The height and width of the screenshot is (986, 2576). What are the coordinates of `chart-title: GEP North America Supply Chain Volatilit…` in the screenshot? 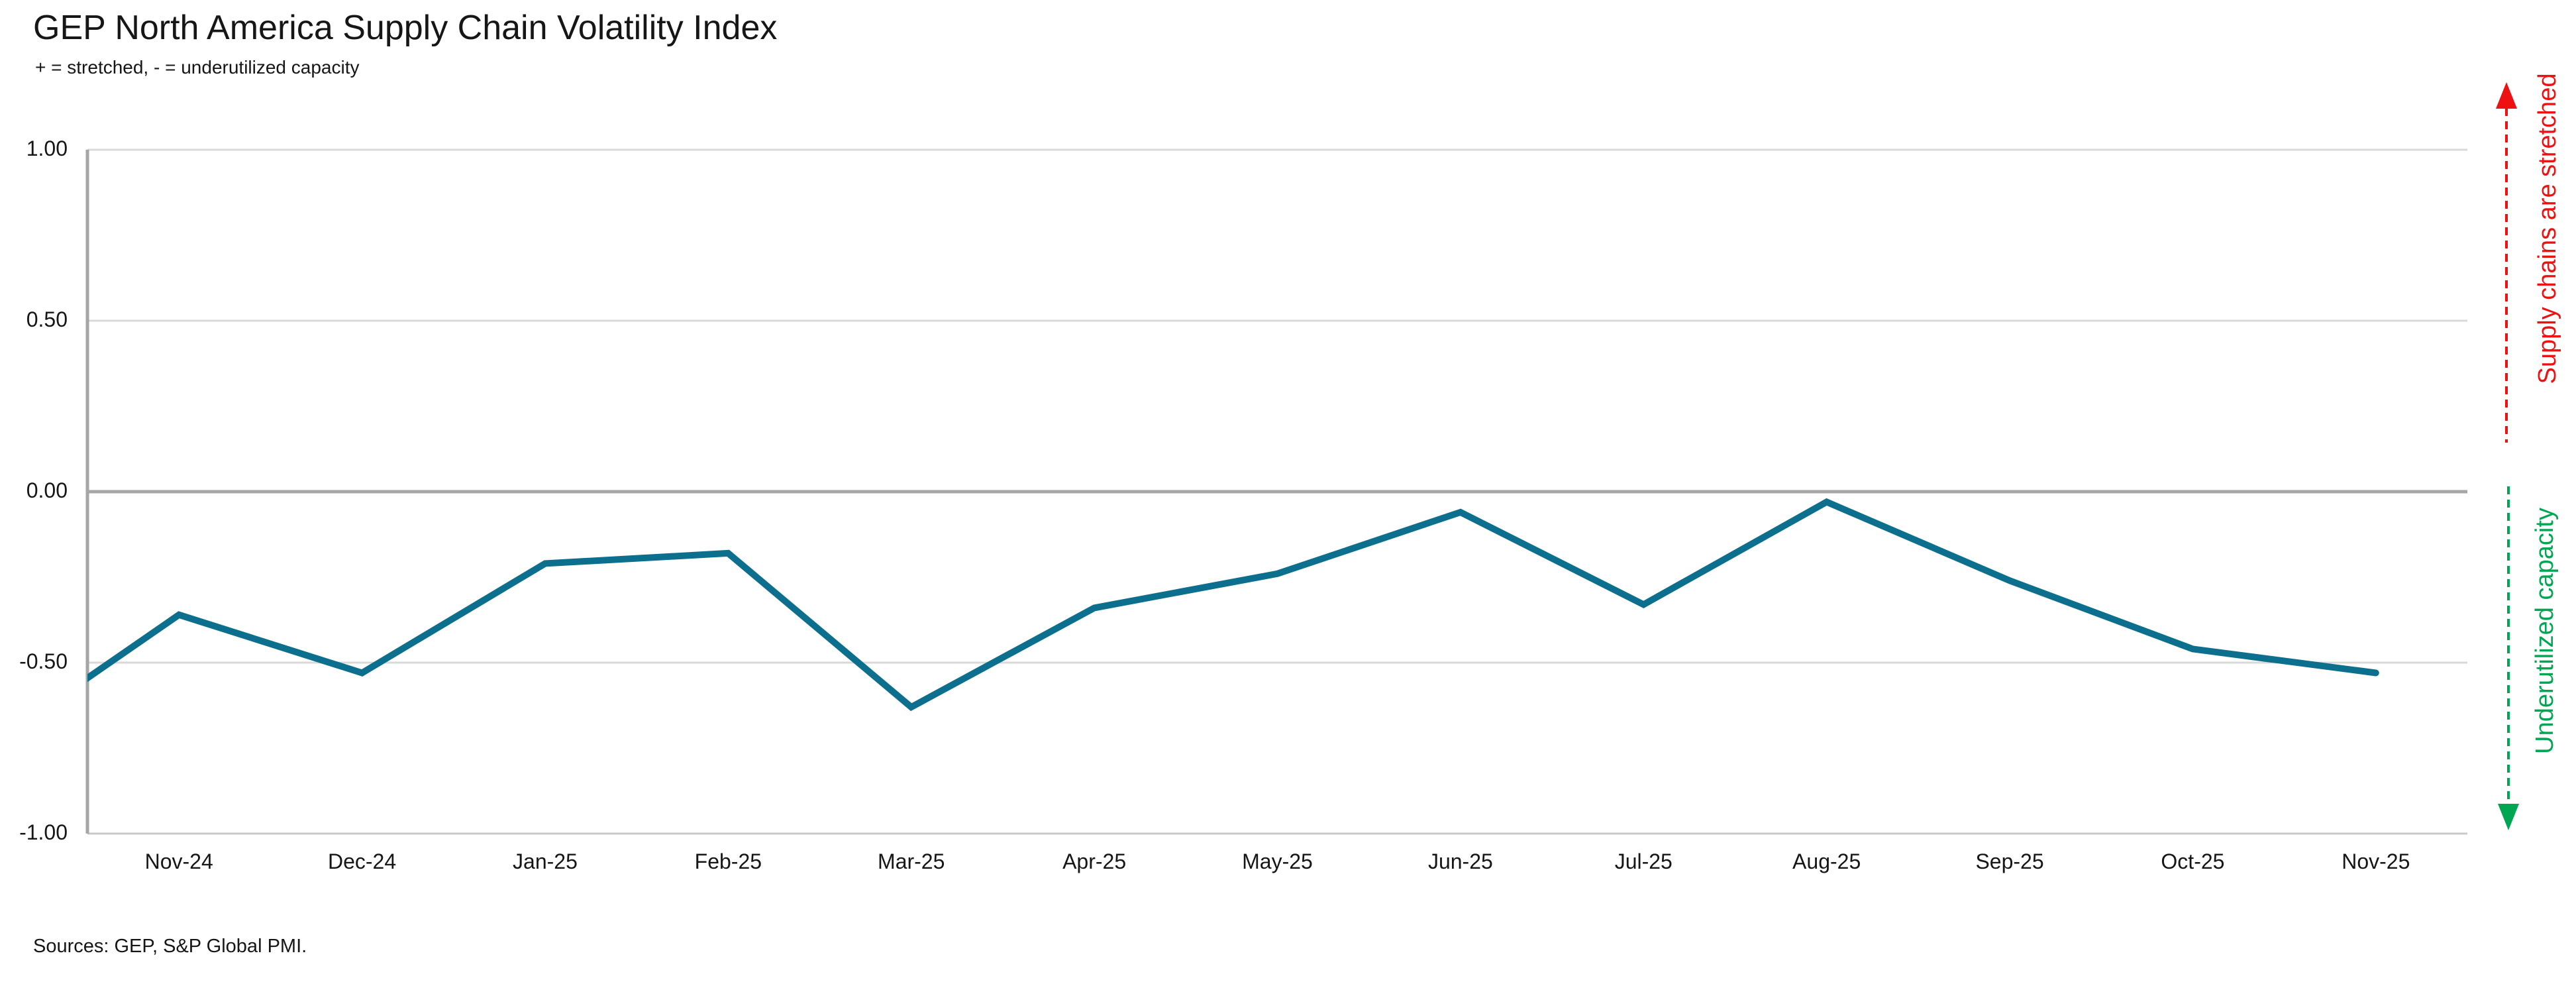 It's located at (405, 28).